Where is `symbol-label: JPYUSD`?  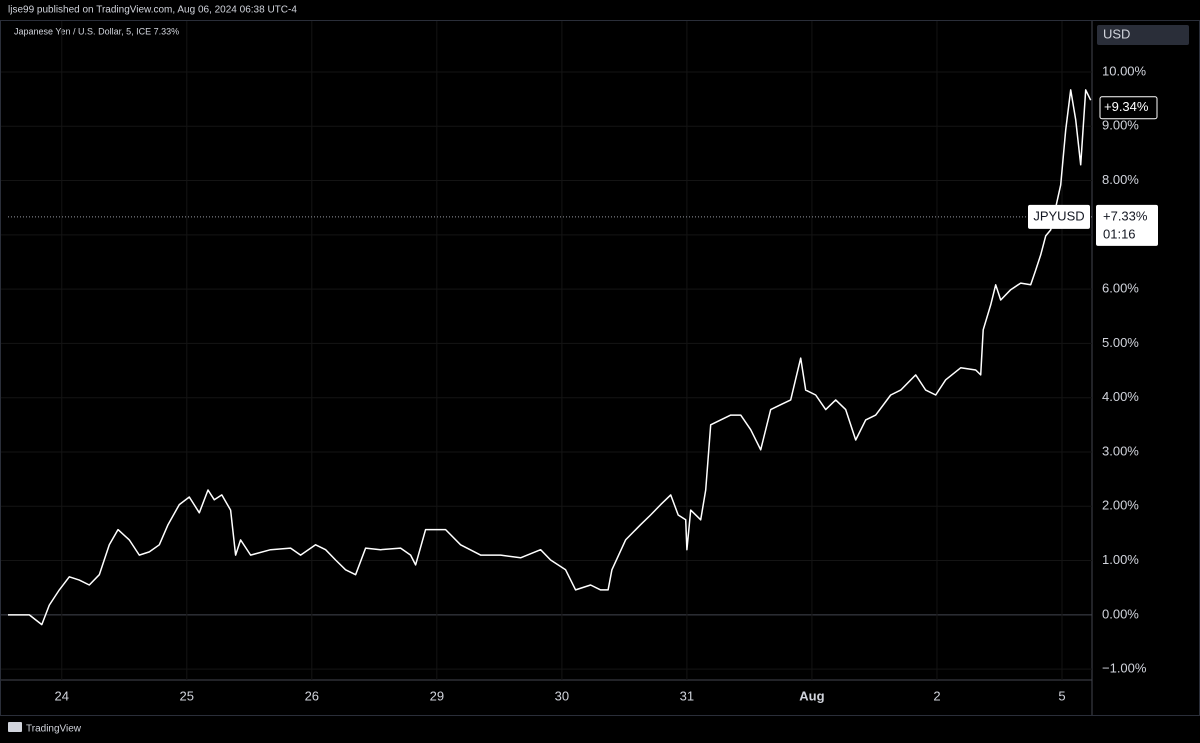
symbol-label: JPYUSD is located at coordinates (1058, 215).